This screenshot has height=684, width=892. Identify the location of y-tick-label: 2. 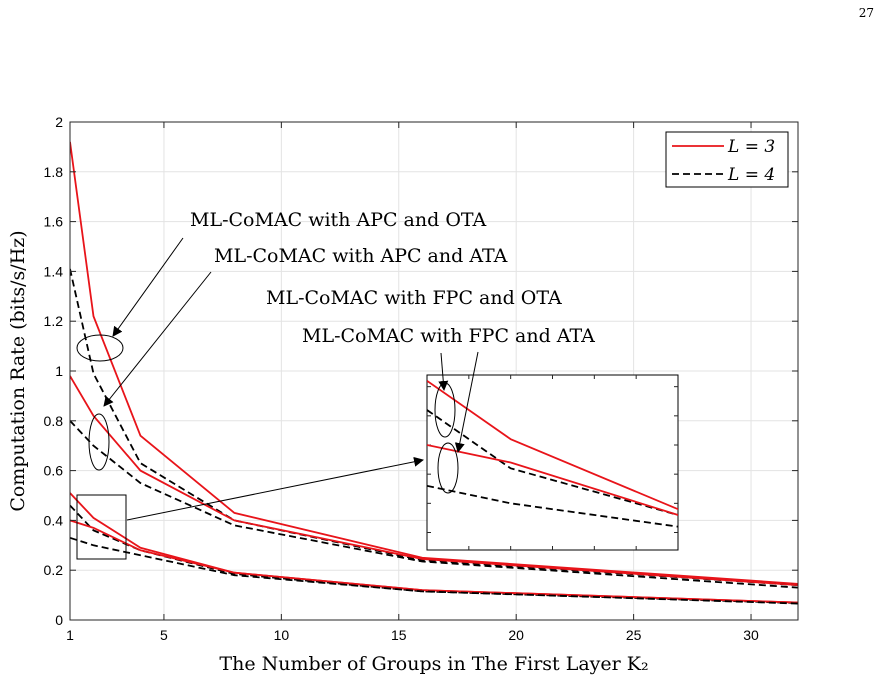
(59, 122).